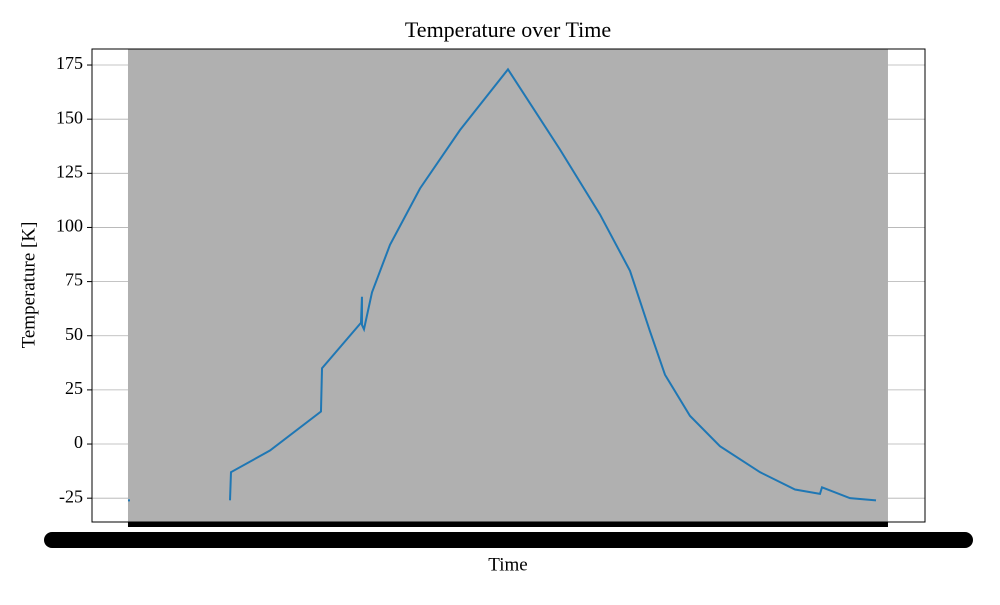 The width and height of the screenshot is (1000, 605). Describe the element at coordinates (78, 442) in the screenshot. I see `y-tick-label: 0` at that location.